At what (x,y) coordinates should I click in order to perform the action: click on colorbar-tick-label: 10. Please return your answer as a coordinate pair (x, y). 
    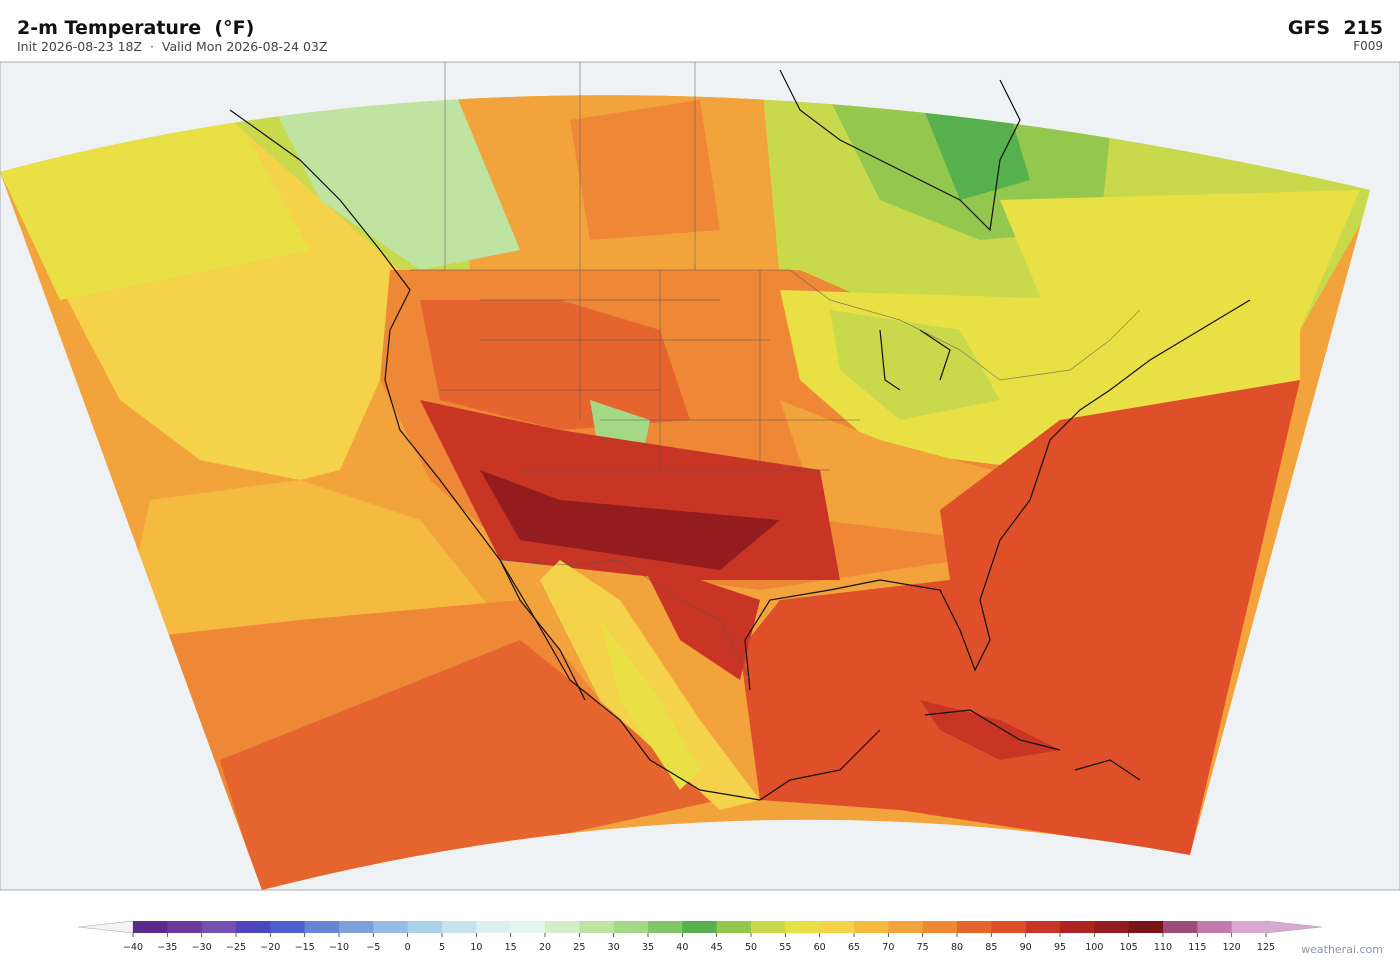
    Looking at the image, I should click on (476, 947).